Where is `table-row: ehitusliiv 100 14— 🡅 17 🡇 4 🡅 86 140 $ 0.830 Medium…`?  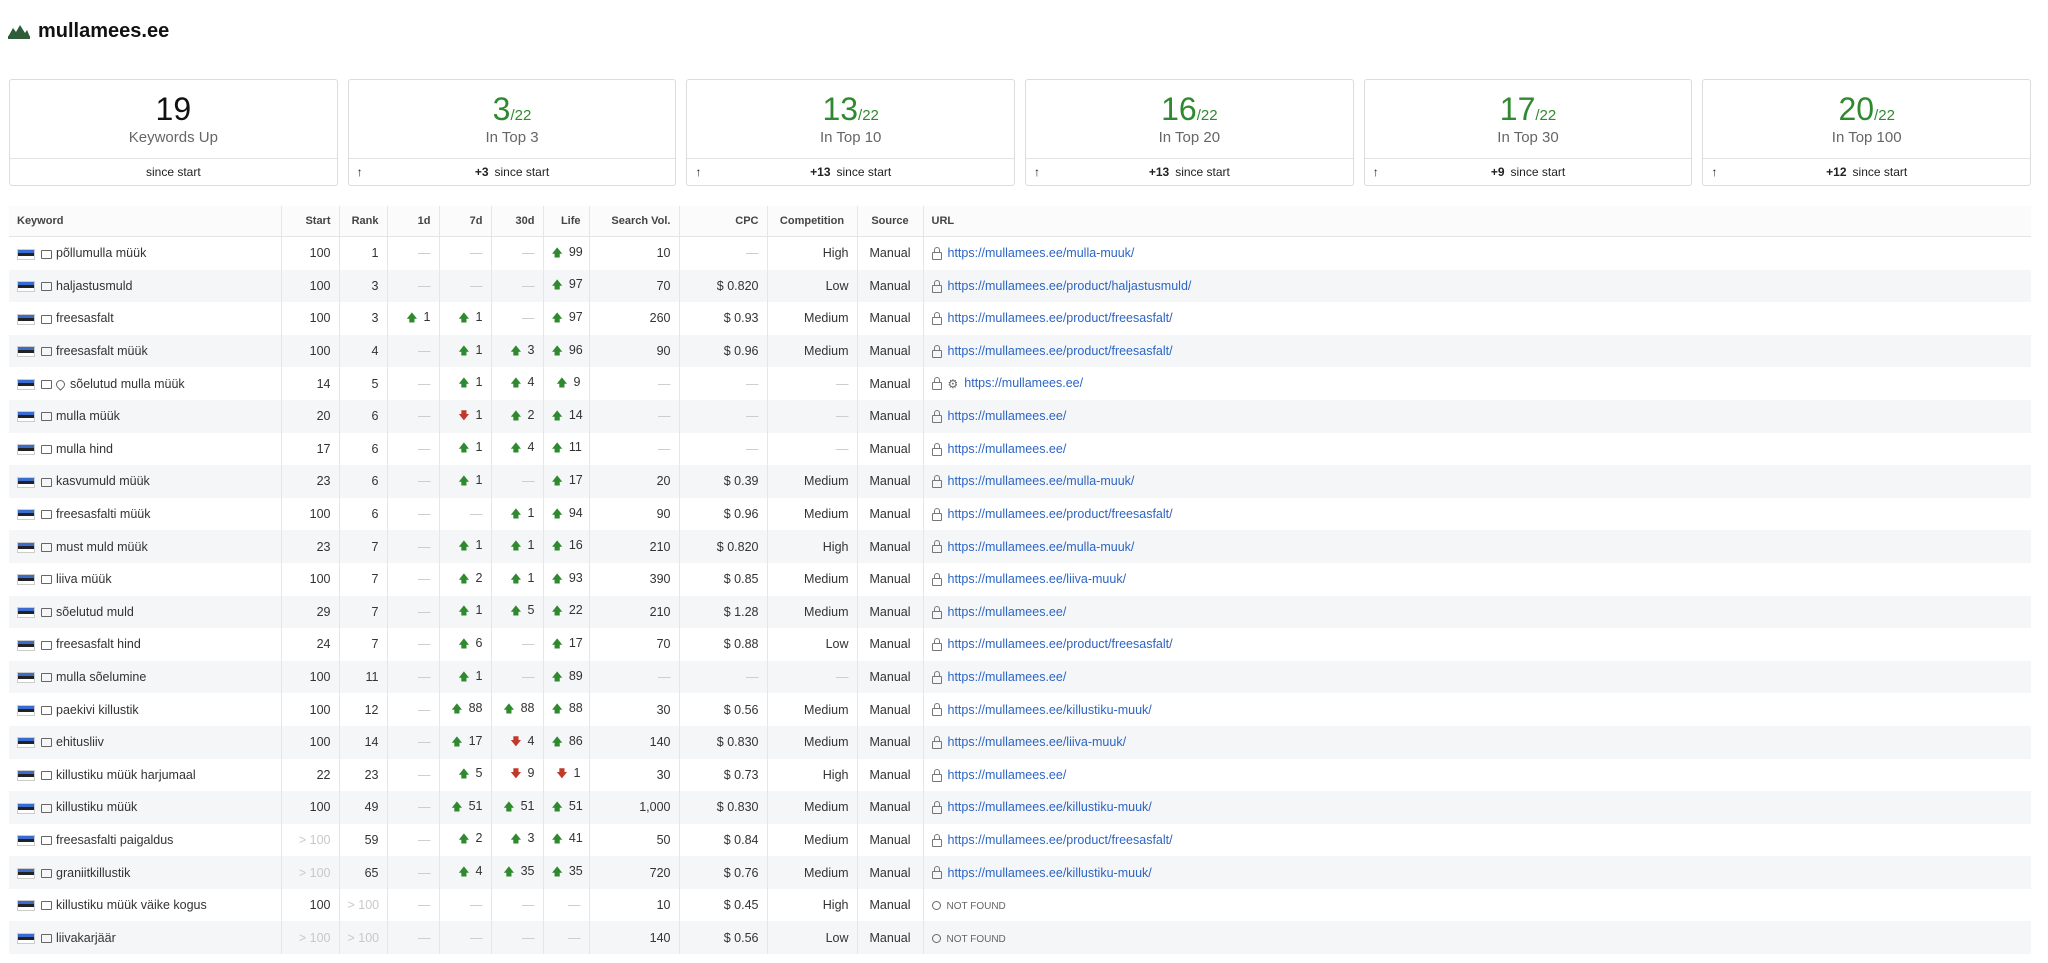 table-row: ehitusliiv 100 14— 🡅 17 🡇 4 🡅 86 140 $ 0.830 Medium… is located at coordinates (1020, 742).